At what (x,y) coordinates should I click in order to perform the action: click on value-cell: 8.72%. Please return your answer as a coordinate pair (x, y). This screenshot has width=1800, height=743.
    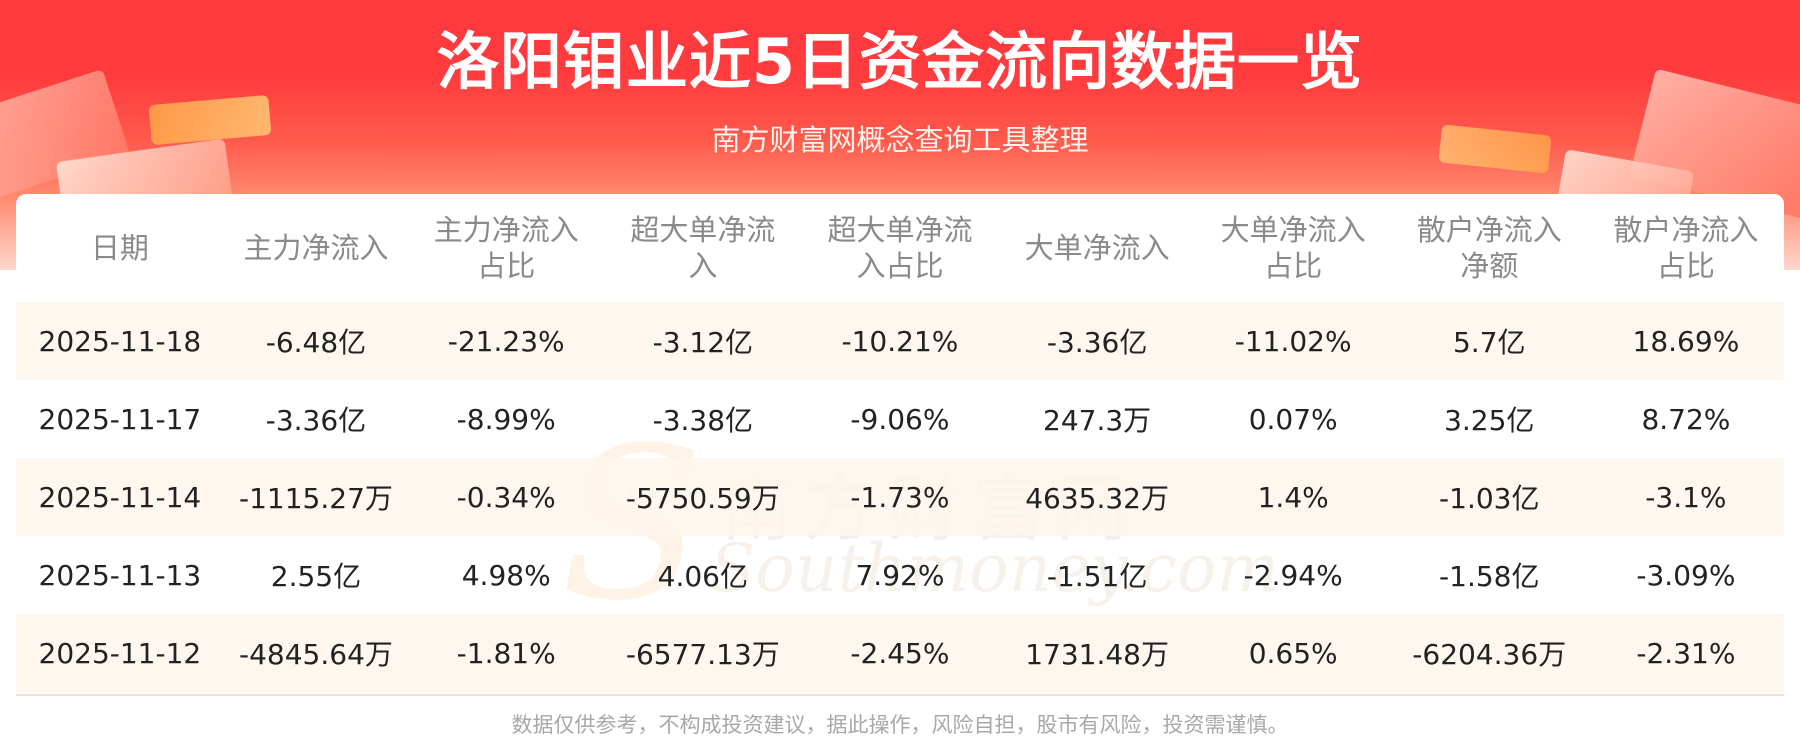
    Looking at the image, I should click on (1686, 419).